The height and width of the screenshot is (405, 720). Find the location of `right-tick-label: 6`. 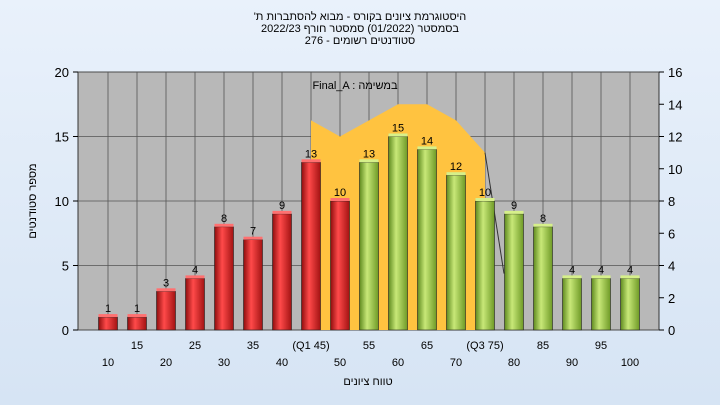

right-tick-label: 6 is located at coordinates (671, 233).